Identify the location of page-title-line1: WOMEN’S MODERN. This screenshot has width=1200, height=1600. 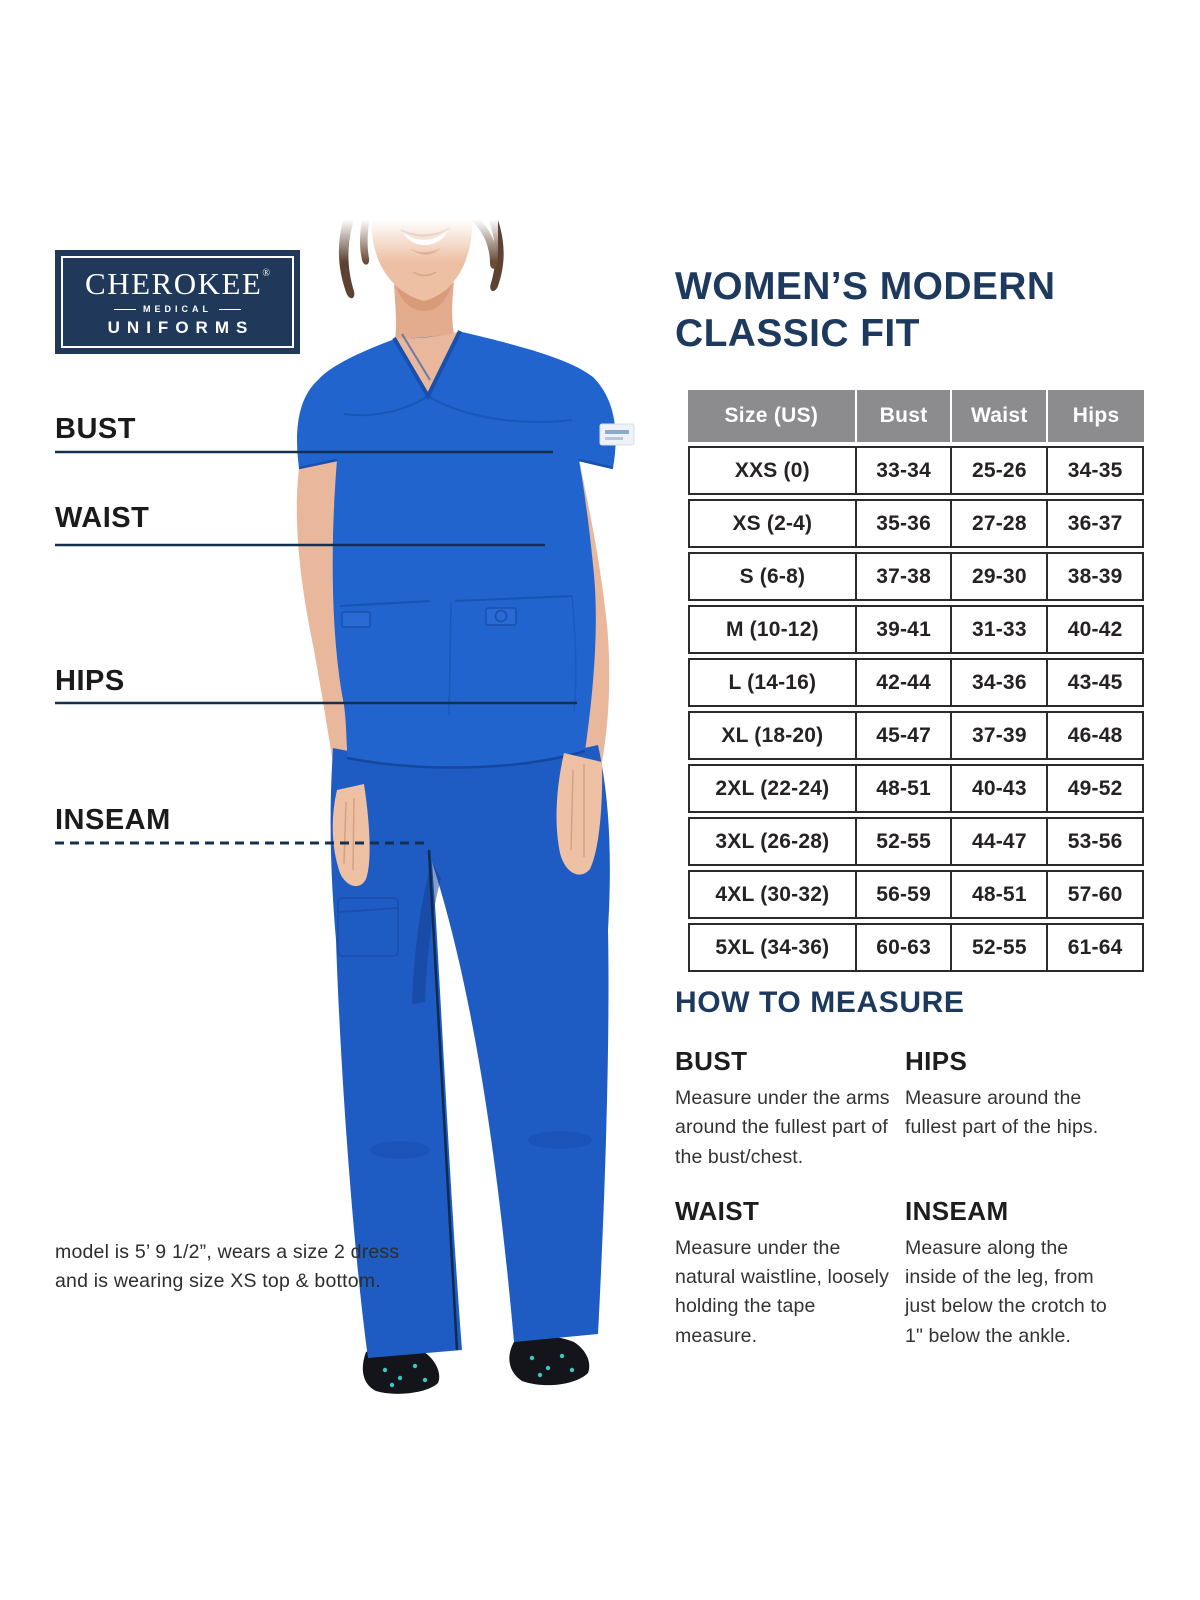
(865, 286).